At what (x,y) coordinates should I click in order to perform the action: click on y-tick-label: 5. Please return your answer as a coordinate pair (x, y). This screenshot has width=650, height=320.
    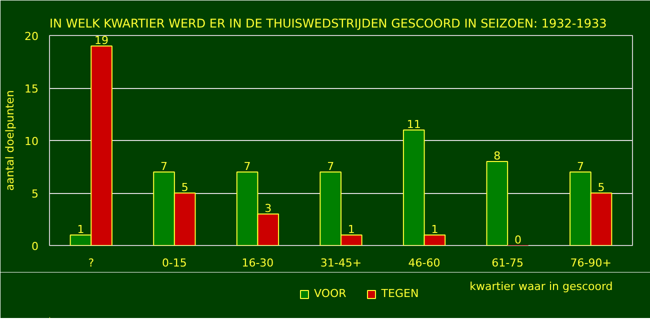
    Looking at the image, I should click on (35, 194).